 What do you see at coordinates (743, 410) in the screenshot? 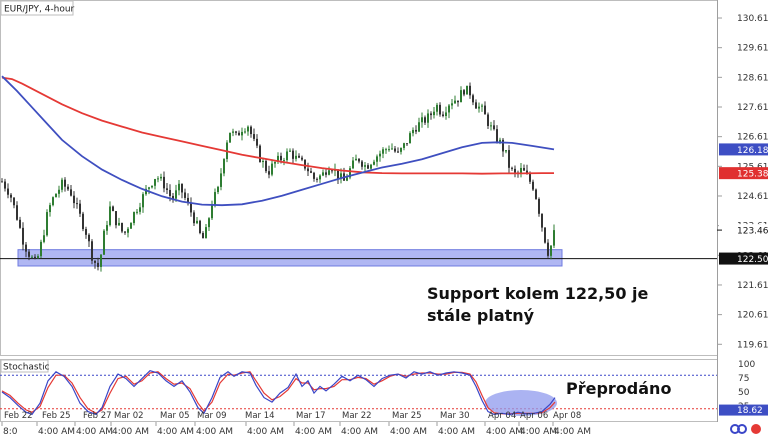
I see `stoch-value-tag` at bounding box center [743, 410].